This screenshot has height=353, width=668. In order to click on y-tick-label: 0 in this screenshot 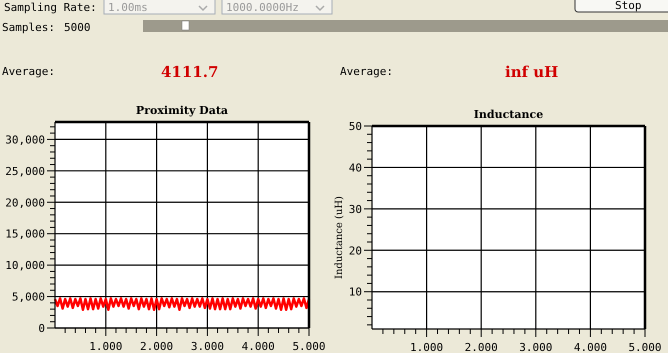, I will do `click(41, 328)`.